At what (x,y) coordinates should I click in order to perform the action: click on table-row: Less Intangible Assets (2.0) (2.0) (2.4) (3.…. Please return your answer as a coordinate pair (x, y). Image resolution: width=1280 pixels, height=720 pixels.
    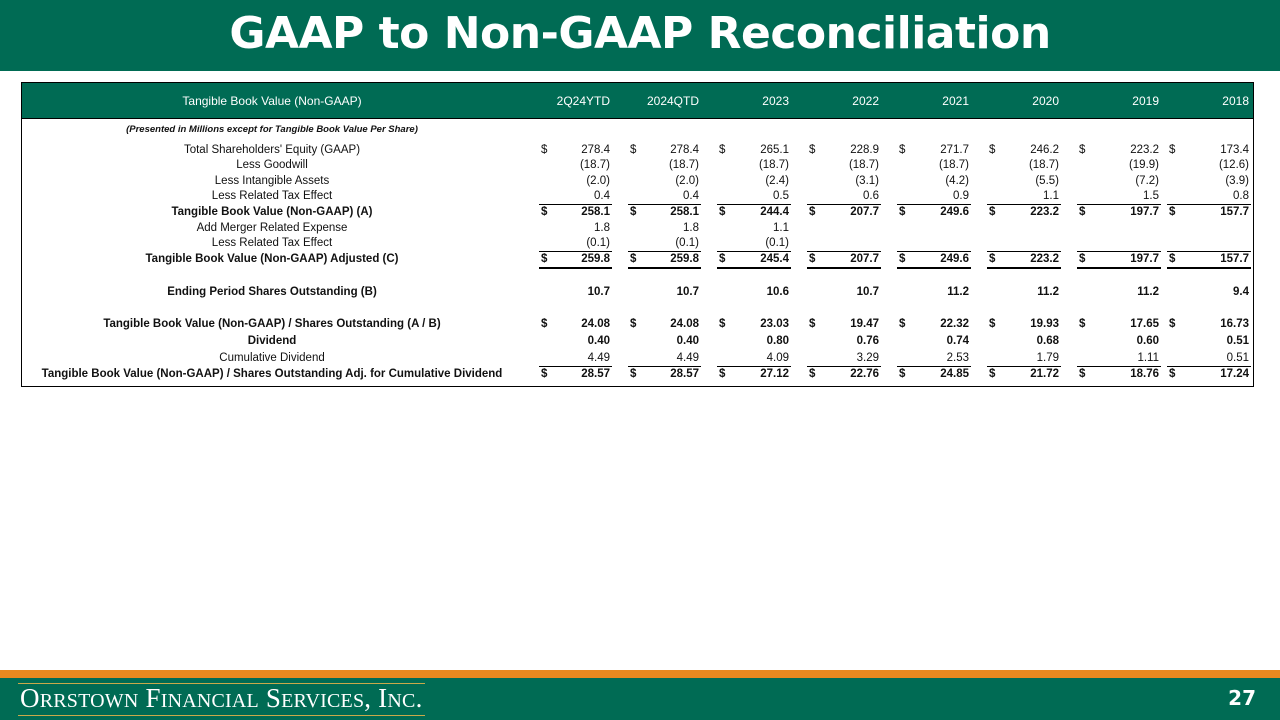
    Looking at the image, I should click on (637, 181).